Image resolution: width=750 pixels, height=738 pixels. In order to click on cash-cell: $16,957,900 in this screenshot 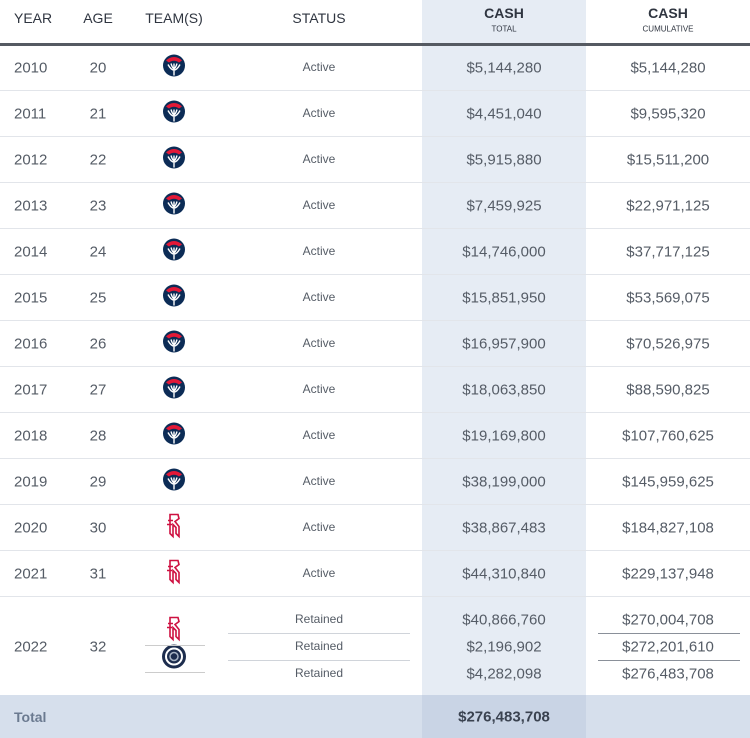, I will do `click(504, 344)`.